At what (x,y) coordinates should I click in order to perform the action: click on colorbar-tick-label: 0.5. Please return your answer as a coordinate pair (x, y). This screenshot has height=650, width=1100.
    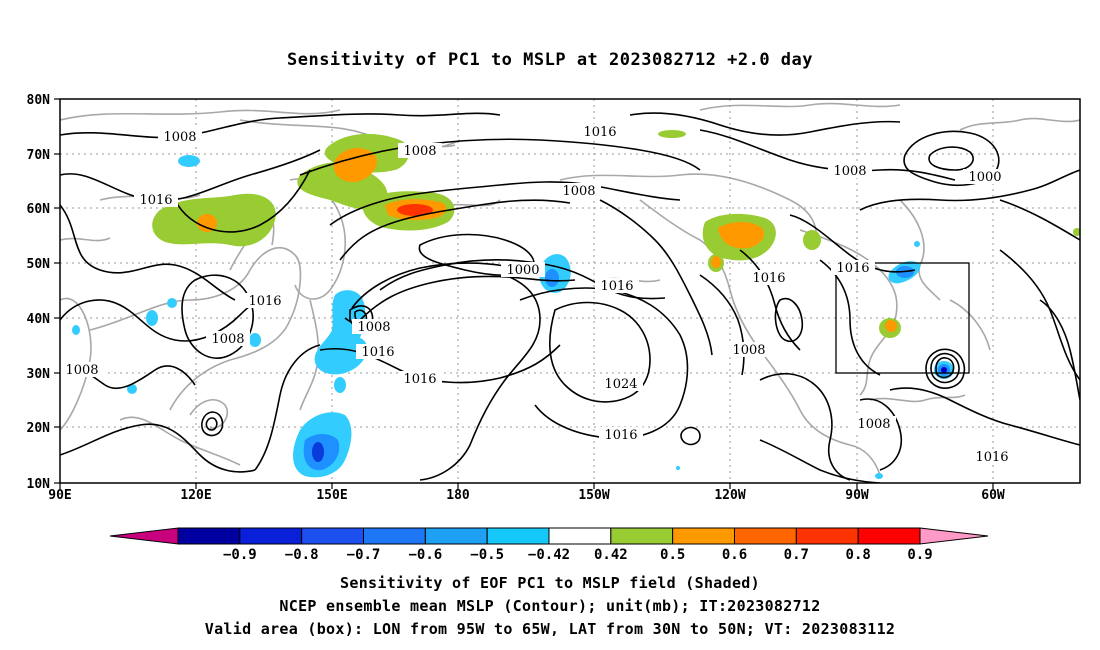
    Looking at the image, I should click on (672, 555).